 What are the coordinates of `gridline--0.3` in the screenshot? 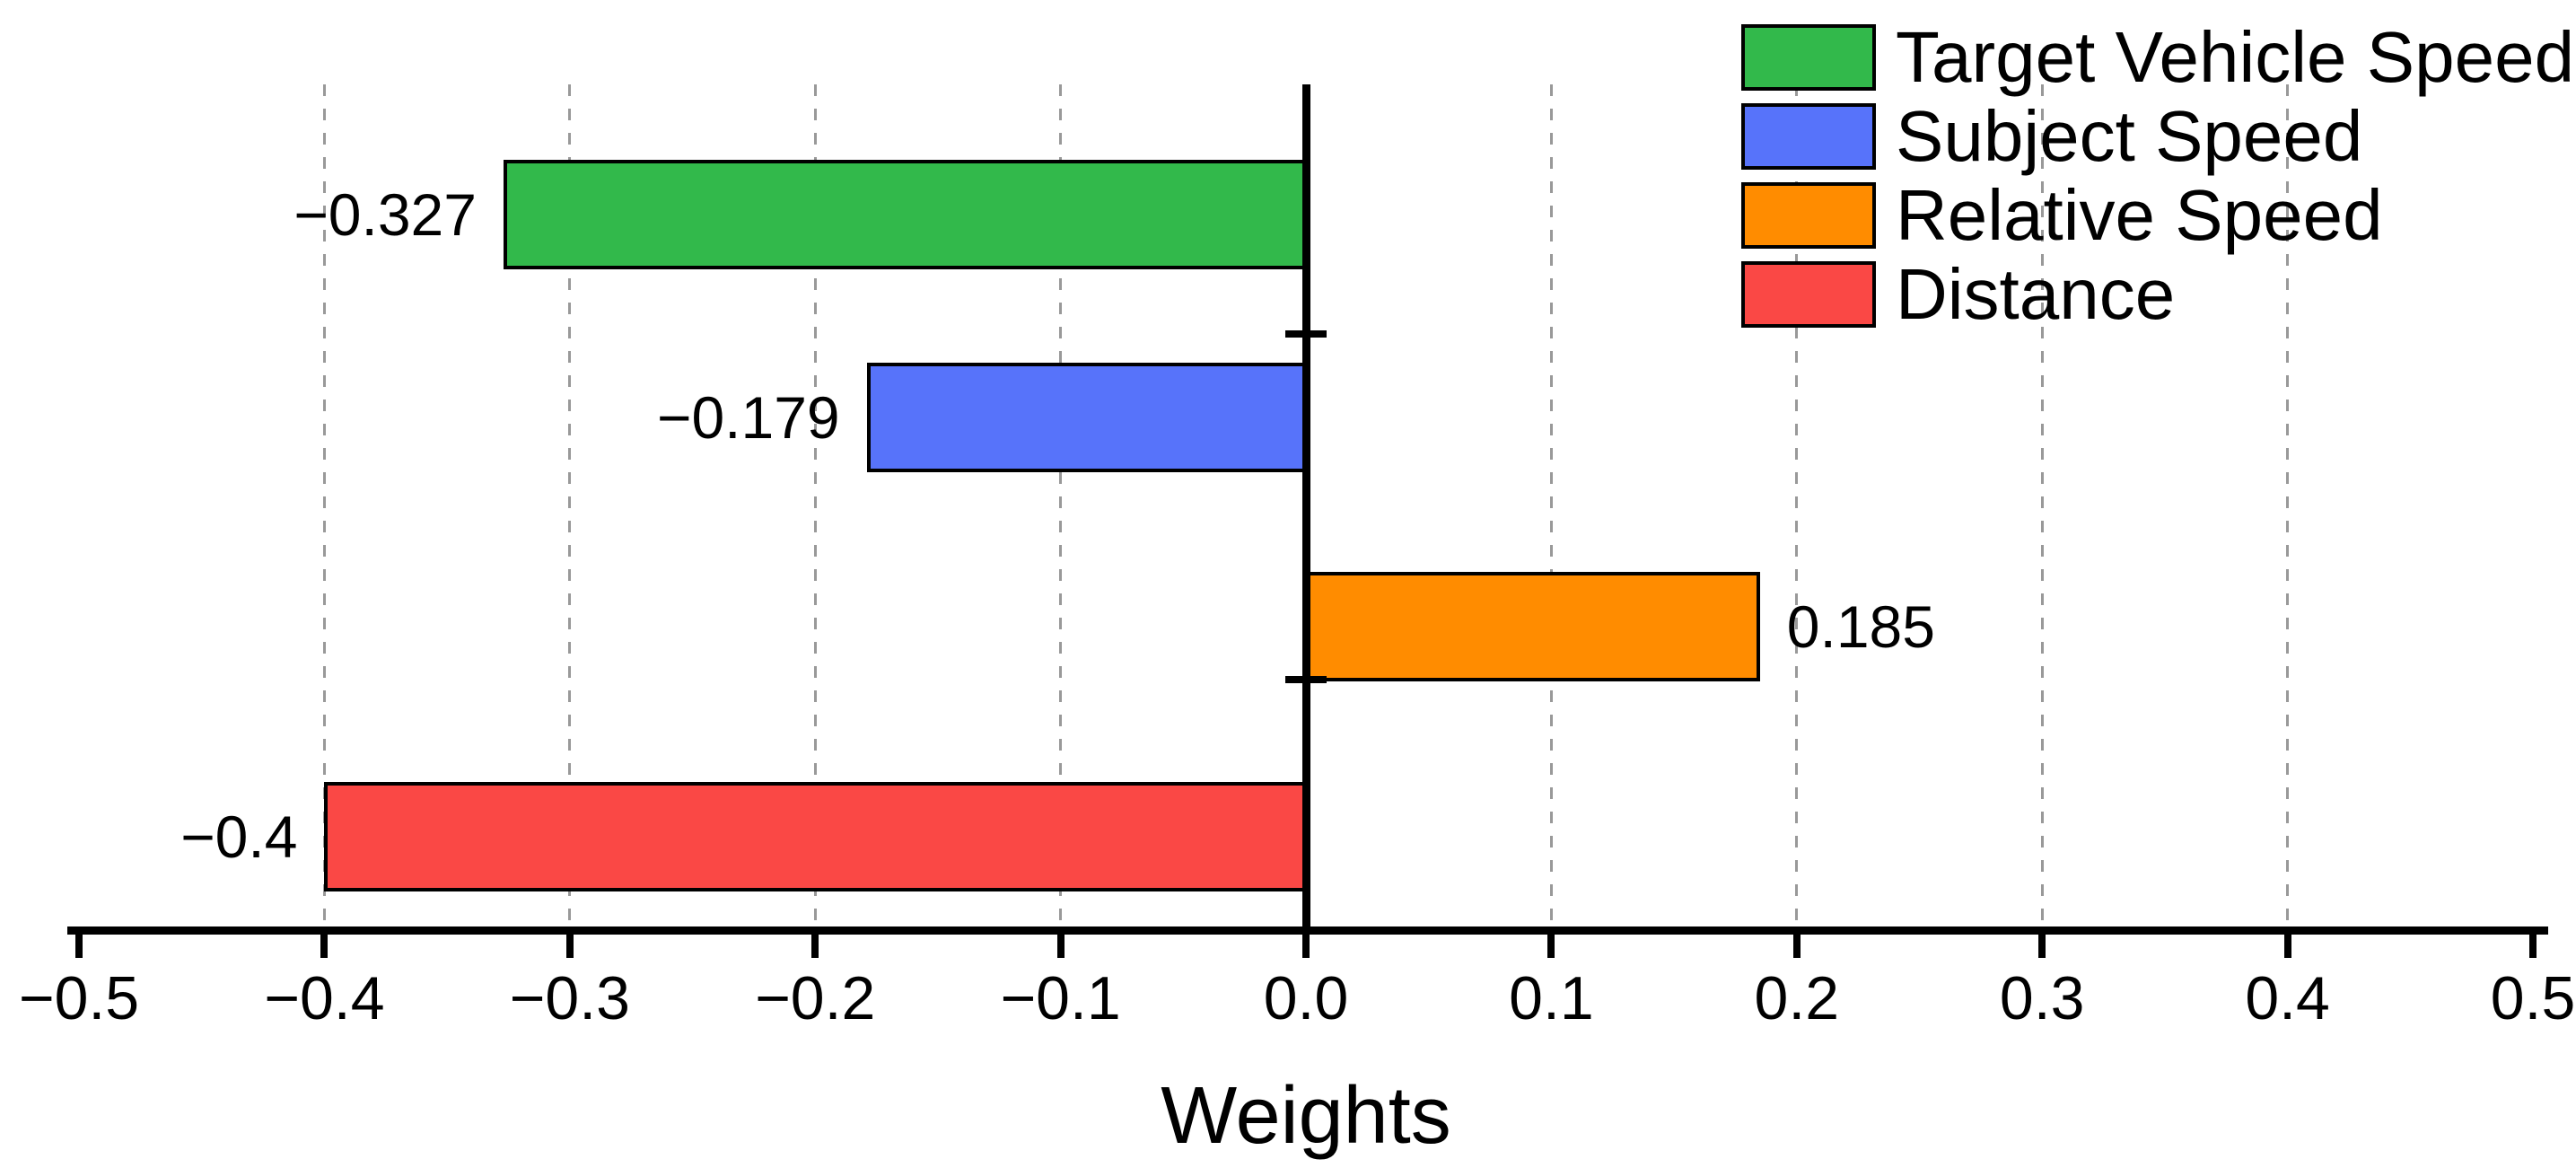 It's located at (570, 506).